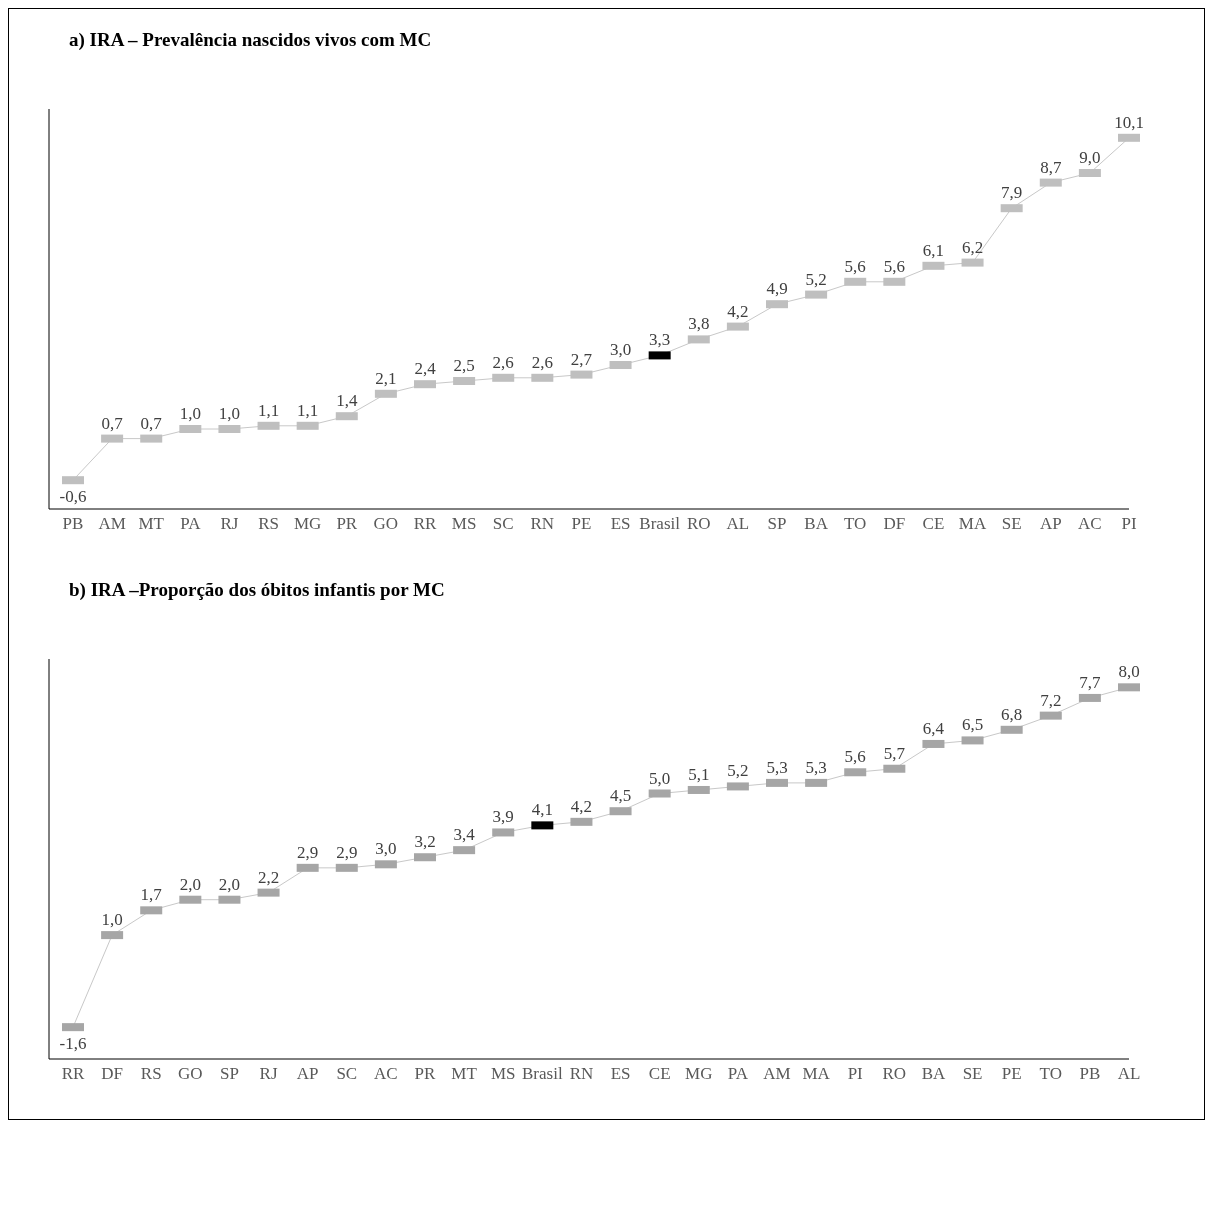 This screenshot has width=1219, height=1212. Describe the element at coordinates (464, 835) in the screenshot. I see `data-label: 3,4` at that location.